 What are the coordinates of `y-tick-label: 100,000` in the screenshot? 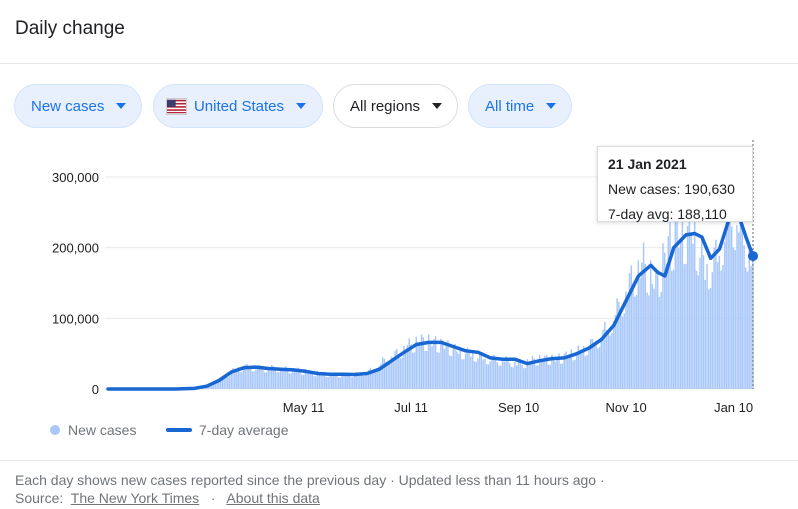 It's located at (75, 318).